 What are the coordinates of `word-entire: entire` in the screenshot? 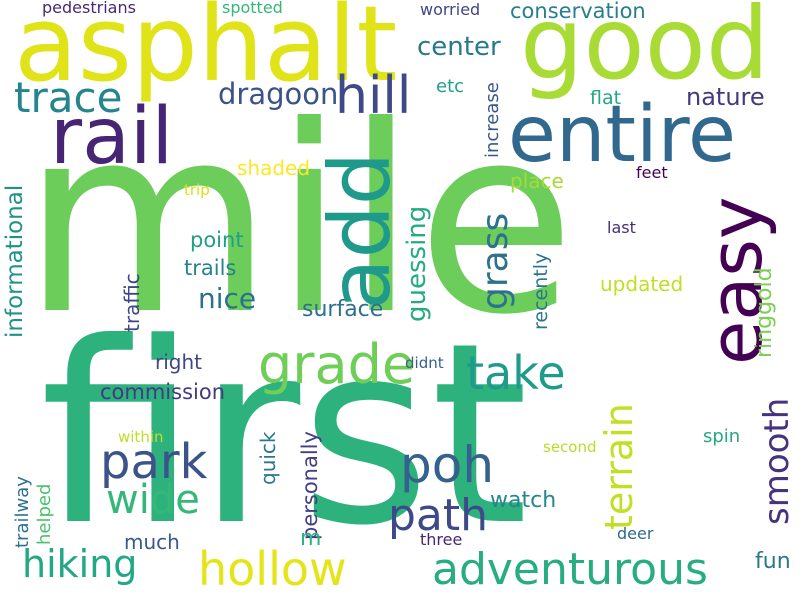 It's located at (622, 135).